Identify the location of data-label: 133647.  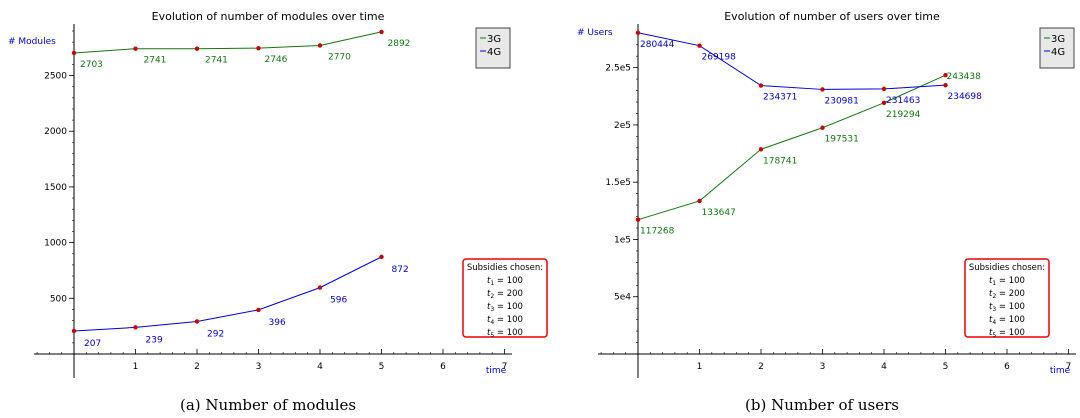
(719, 213).